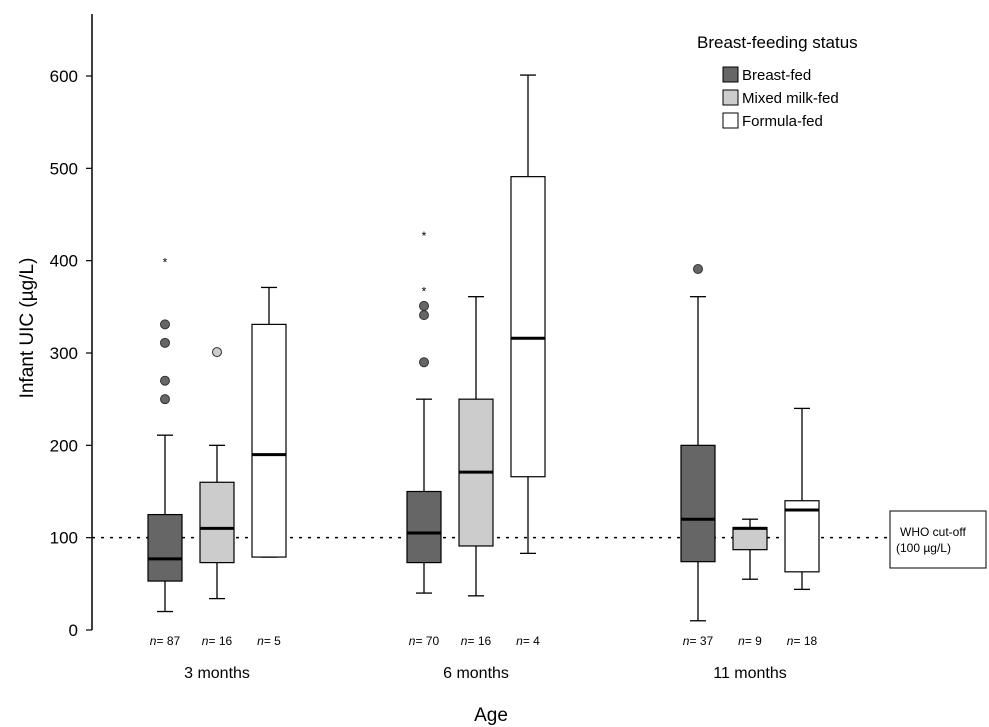 The height and width of the screenshot is (727, 989). I want to click on n-label: n= 9, so click(750, 641).